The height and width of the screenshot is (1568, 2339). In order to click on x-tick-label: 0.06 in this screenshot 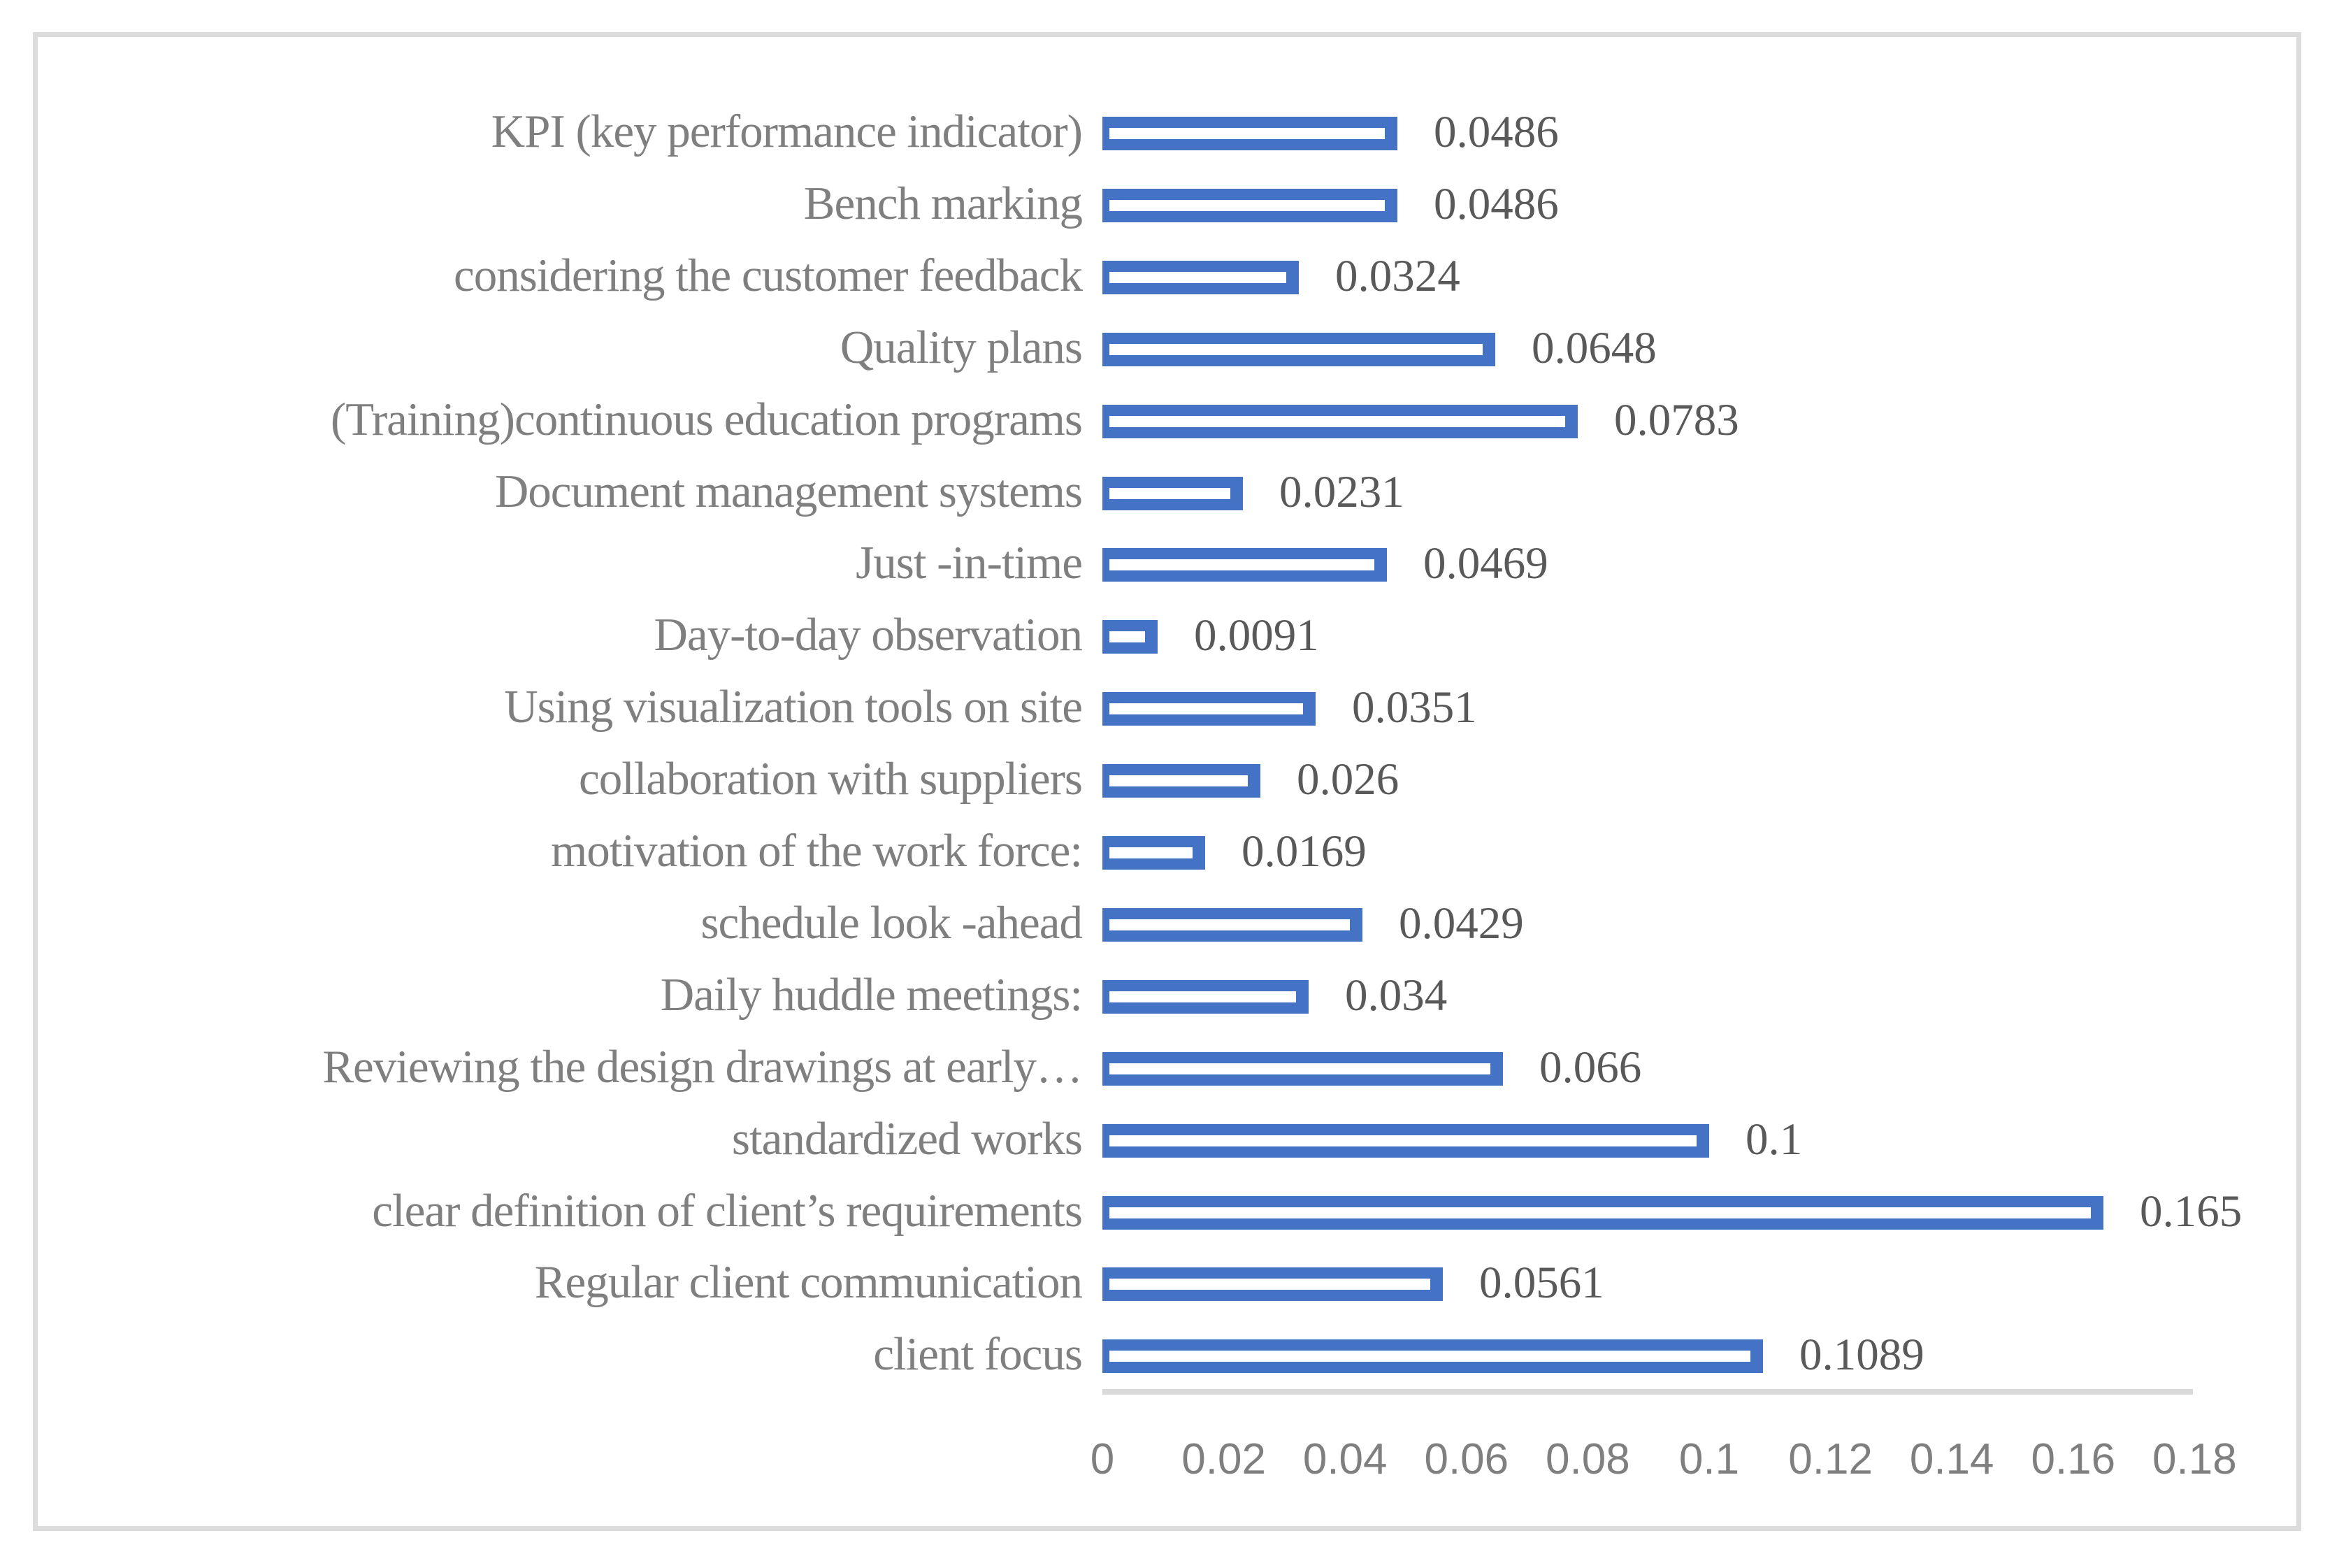, I will do `click(1467, 1459)`.